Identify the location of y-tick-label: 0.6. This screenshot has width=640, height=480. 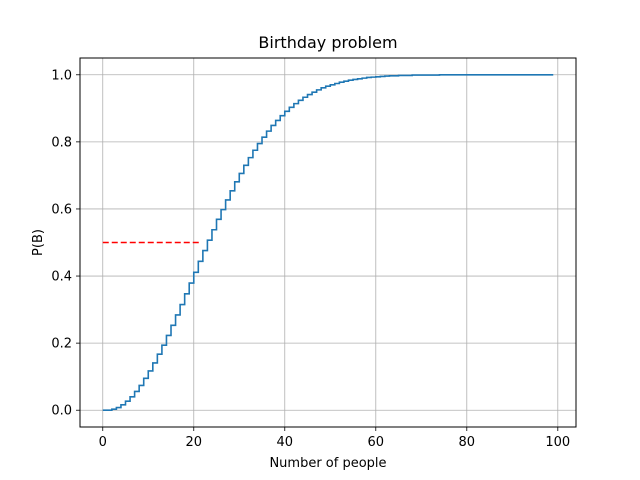
(61, 209).